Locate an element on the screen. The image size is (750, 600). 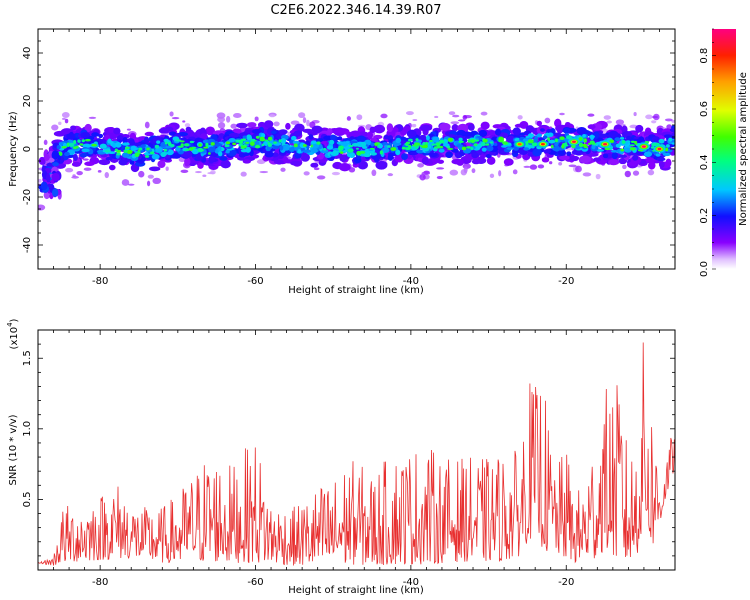
colorbar-gradient is located at coordinates (724, 149).